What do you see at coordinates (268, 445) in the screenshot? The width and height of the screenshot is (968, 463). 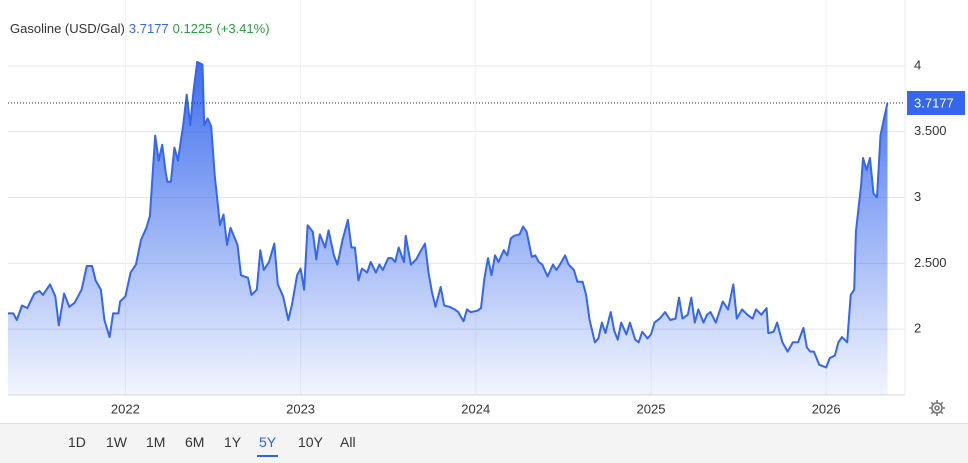 I see `range-button: 5Y` at bounding box center [268, 445].